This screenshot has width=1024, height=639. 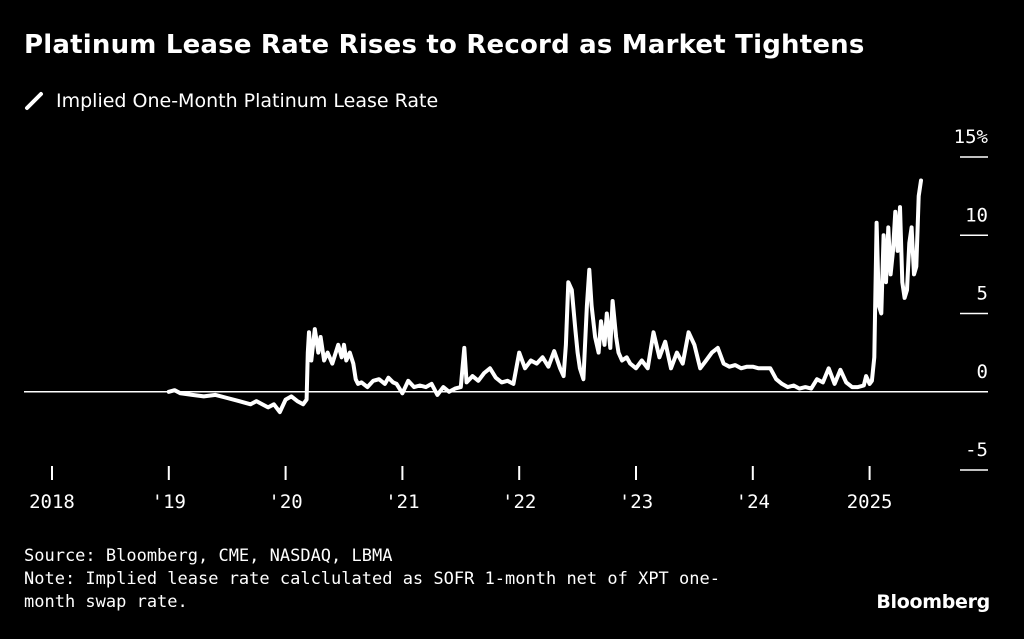 I want to click on x-tick-label: '21, so click(x=402, y=502).